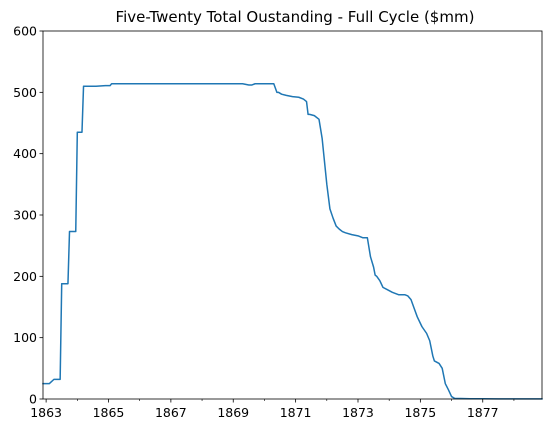 The image size is (552, 433). What do you see at coordinates (25, 31) in the screenshot?
I see `y-tick-label: 600` at bounding box center [25, 31].